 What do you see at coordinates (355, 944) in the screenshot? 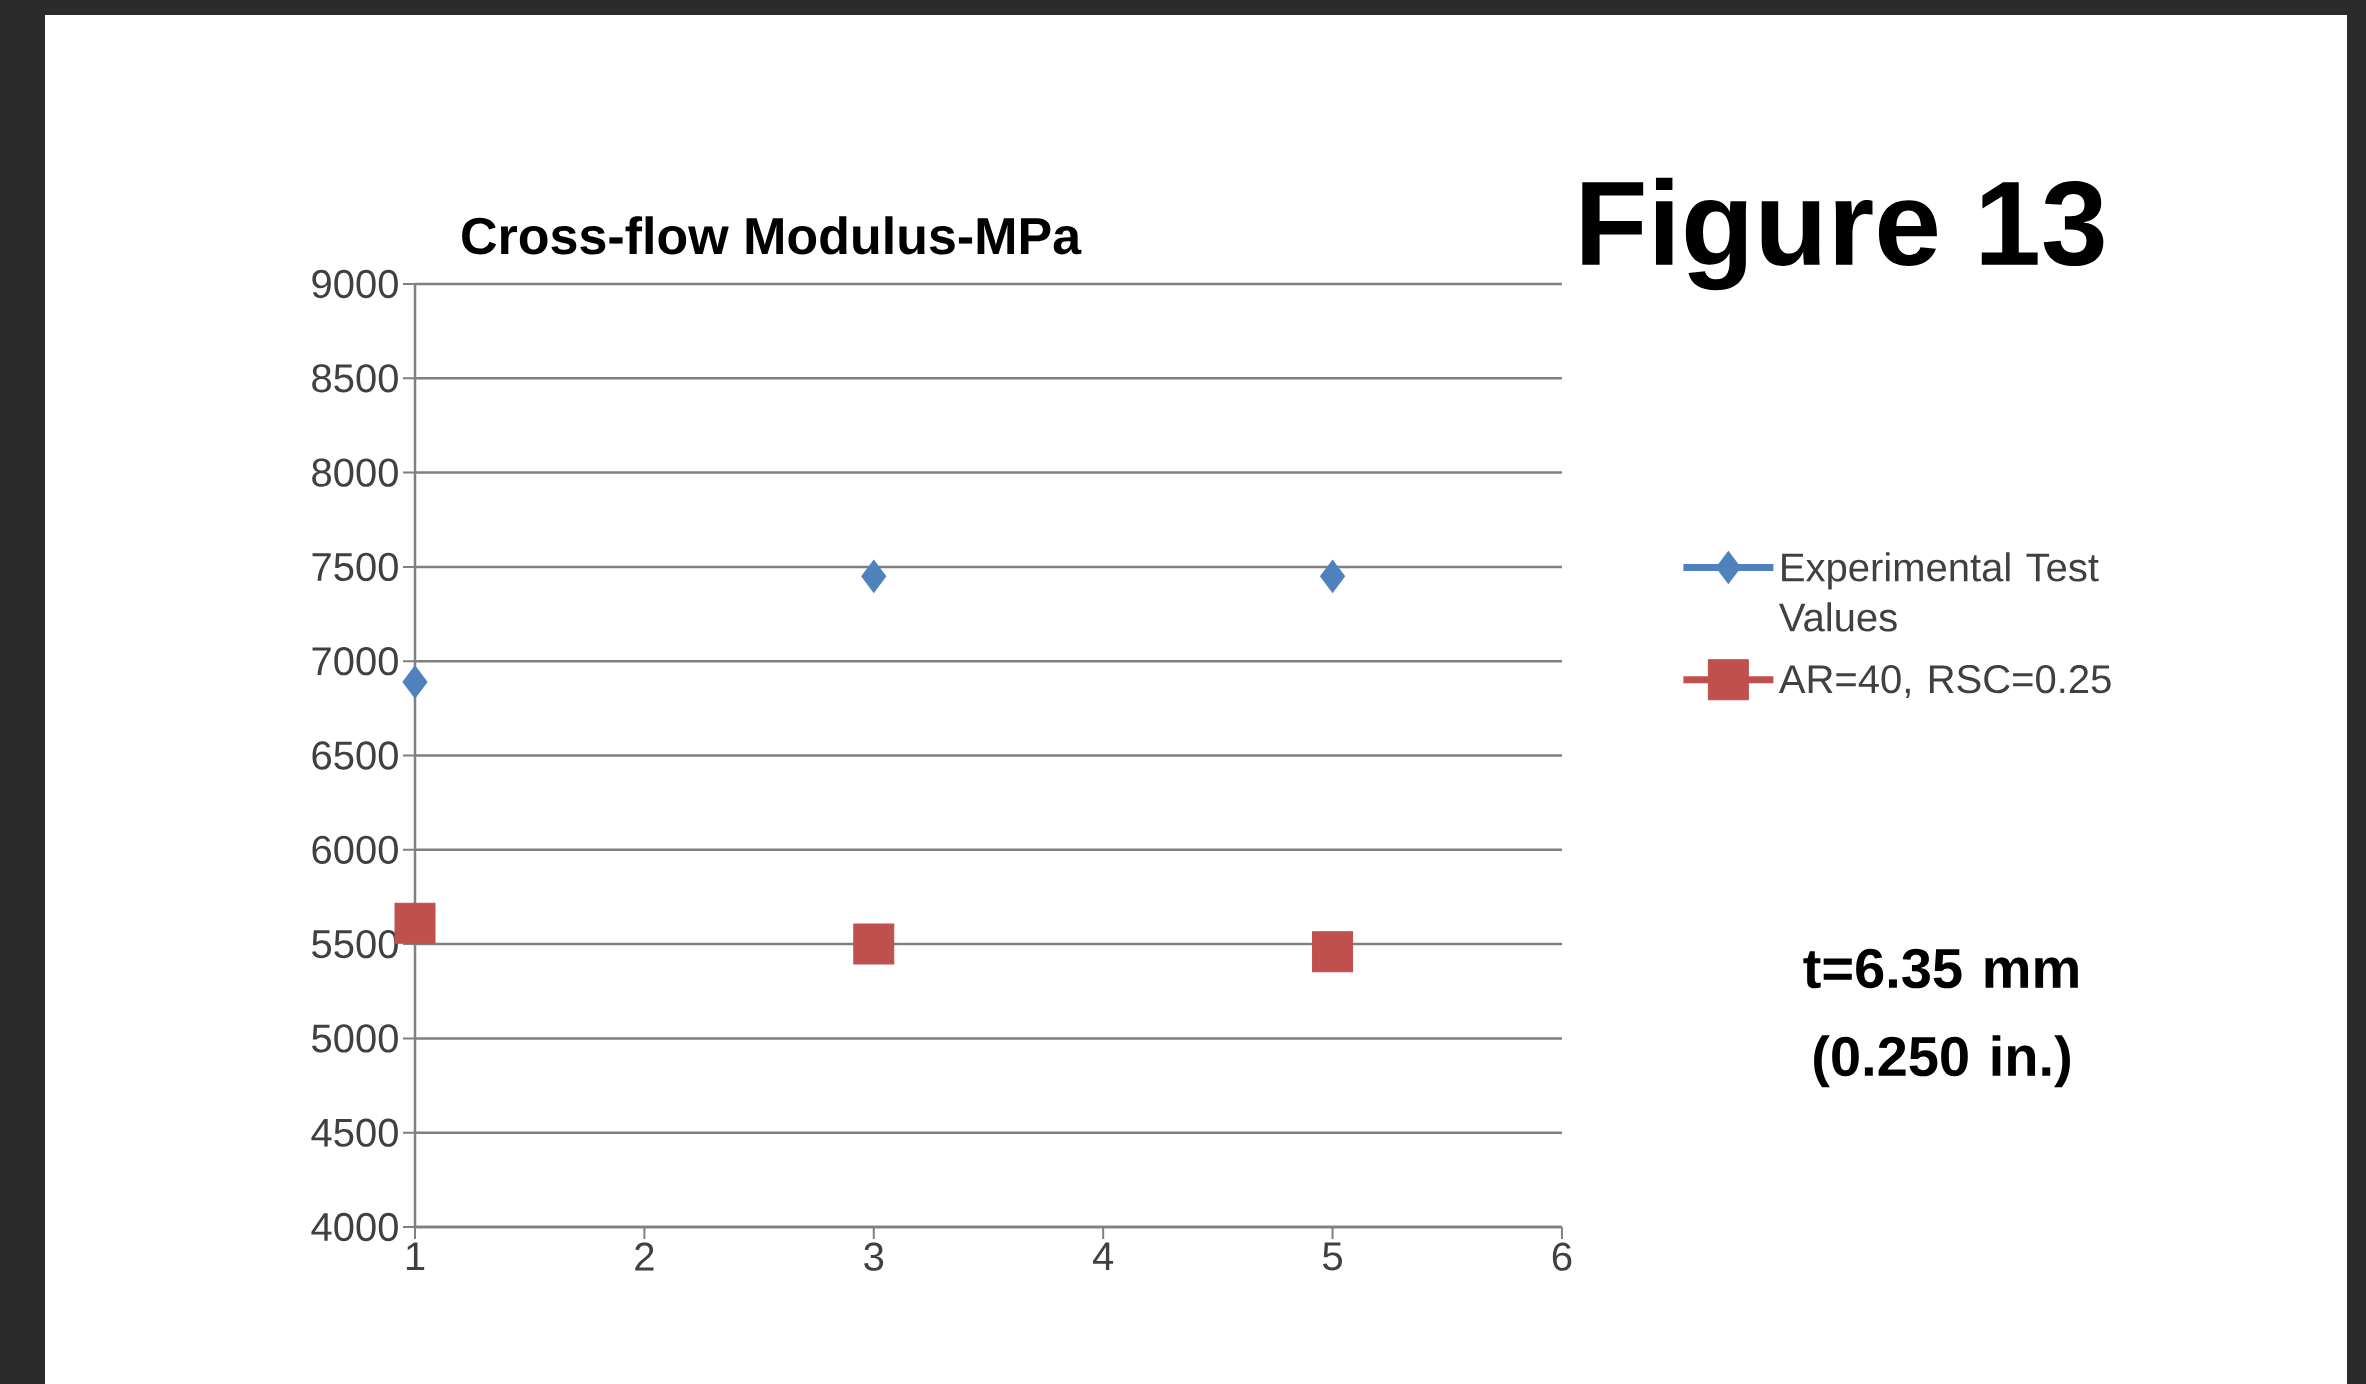
I see `y-tick-label: 5500` at bounding box center [355, 944].